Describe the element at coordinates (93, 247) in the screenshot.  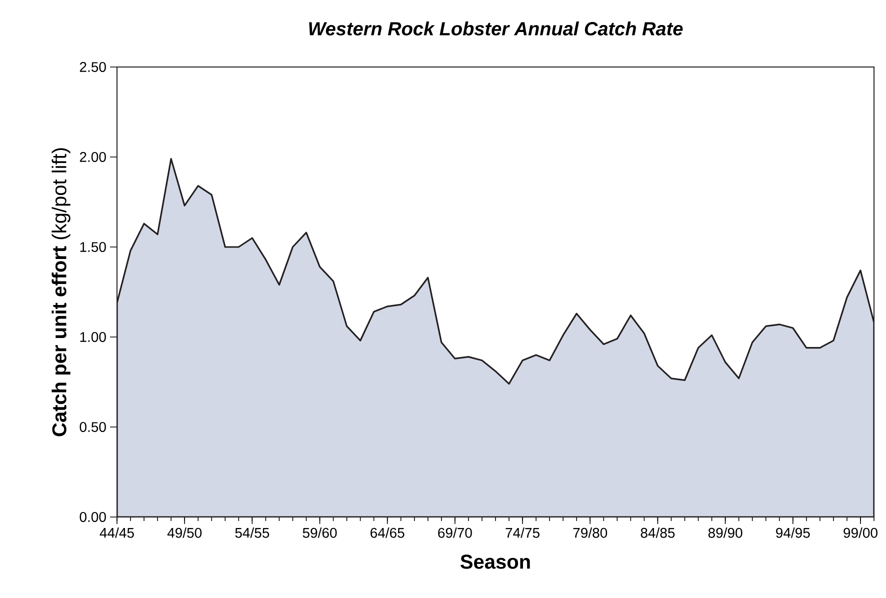
I see `y-tick-label: 1.50` at that location.